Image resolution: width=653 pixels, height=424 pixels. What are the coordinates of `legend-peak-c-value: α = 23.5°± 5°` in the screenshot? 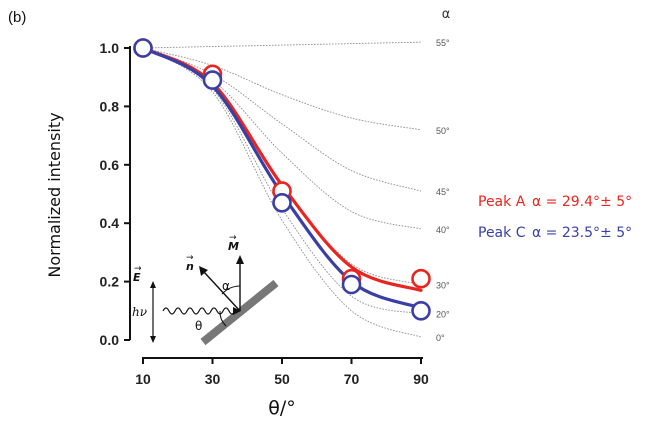 It's located at (582, 233).